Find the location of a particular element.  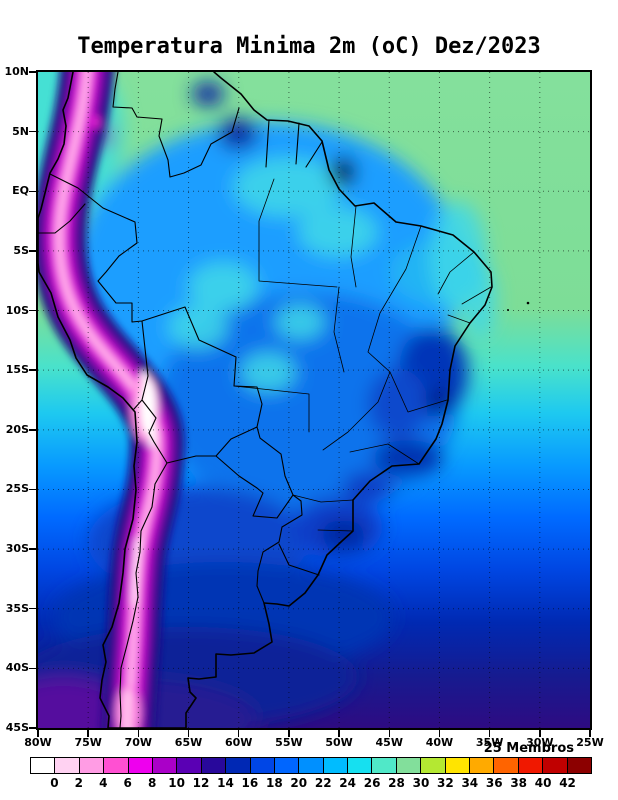

colorbar-tick-label: 8 is located at coordinates (152, 783).